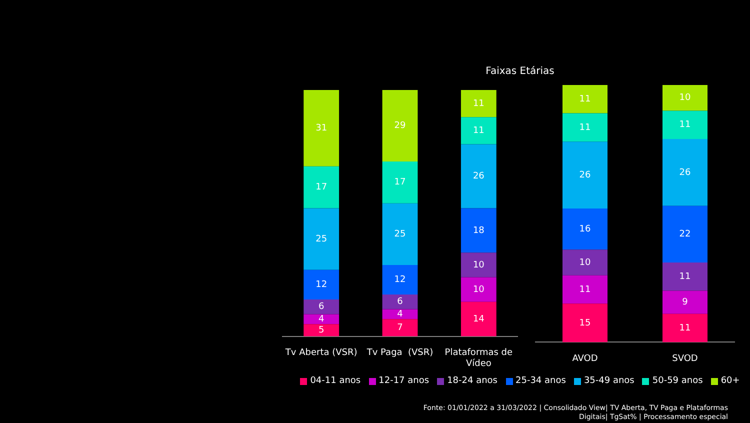  I want to click on data-label: 22, so click(685, 235).